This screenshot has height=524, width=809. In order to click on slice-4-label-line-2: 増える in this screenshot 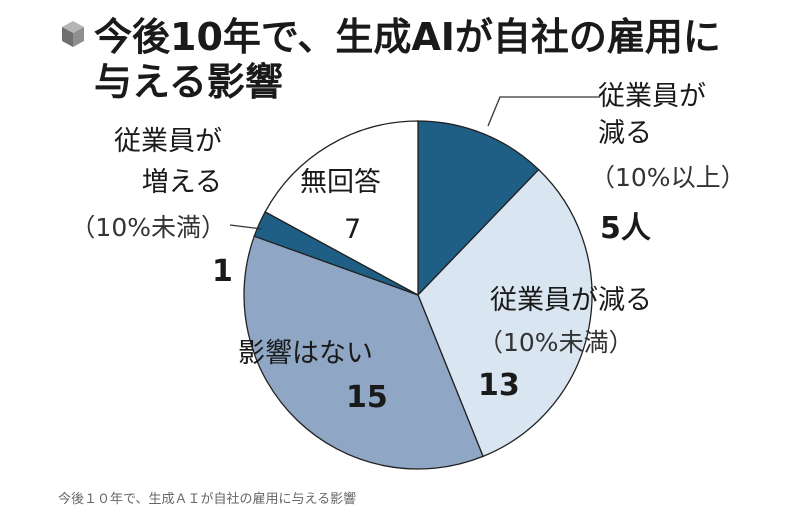, I will do `click(182, 182)`.